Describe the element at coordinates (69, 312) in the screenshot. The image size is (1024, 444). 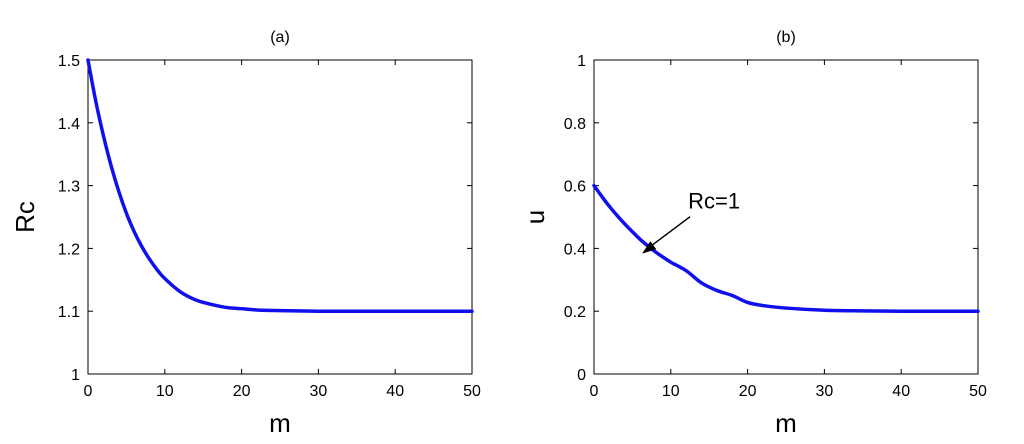
I see `y-tick-label: 1.1` at that location.